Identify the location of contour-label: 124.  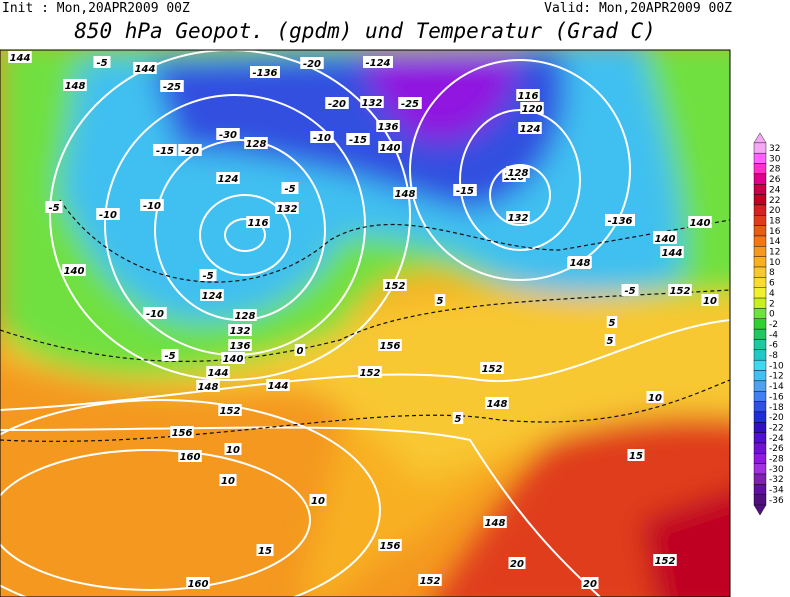
(530, 129).